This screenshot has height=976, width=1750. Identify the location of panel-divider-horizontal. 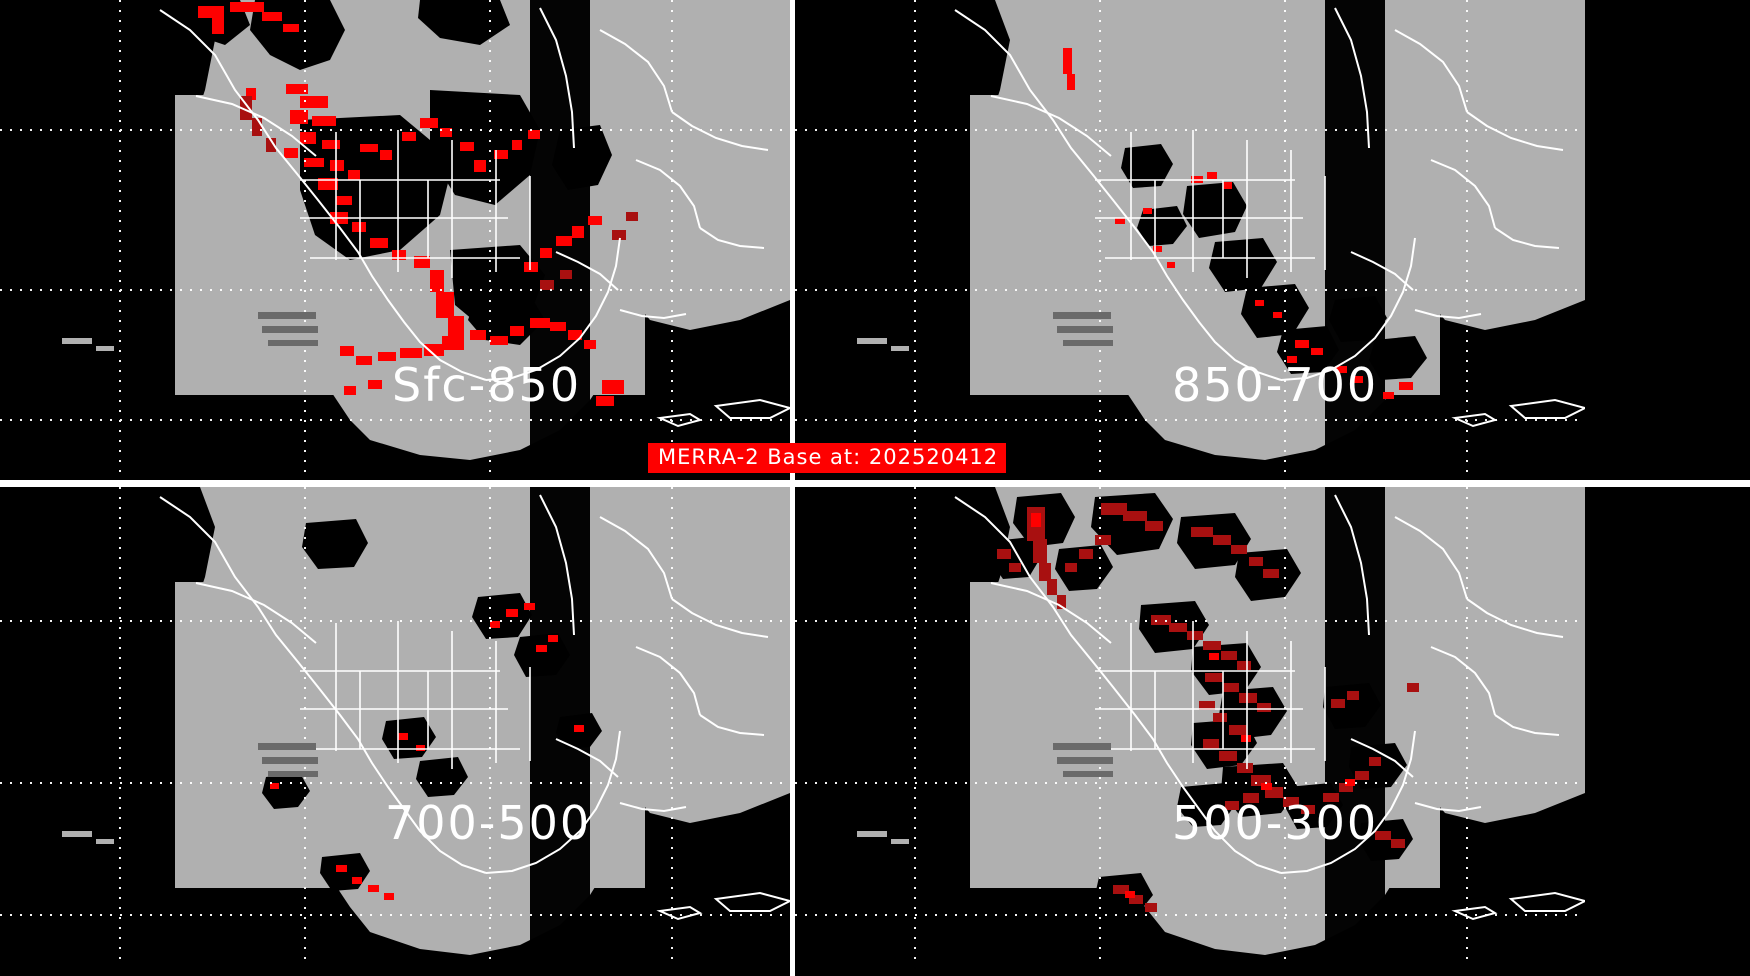
(875, 483).